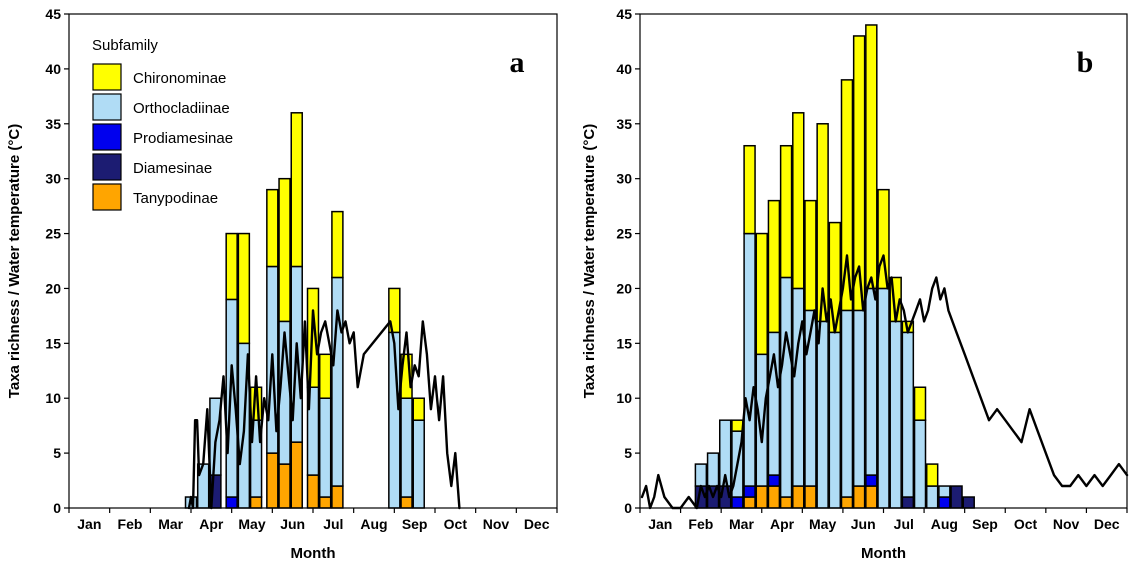 Image resolution: width=1129 pixels, height=567 pixels. Describe the element at coordinates (517, 62) in the screenshot. I see `panel-label: a` at that location.